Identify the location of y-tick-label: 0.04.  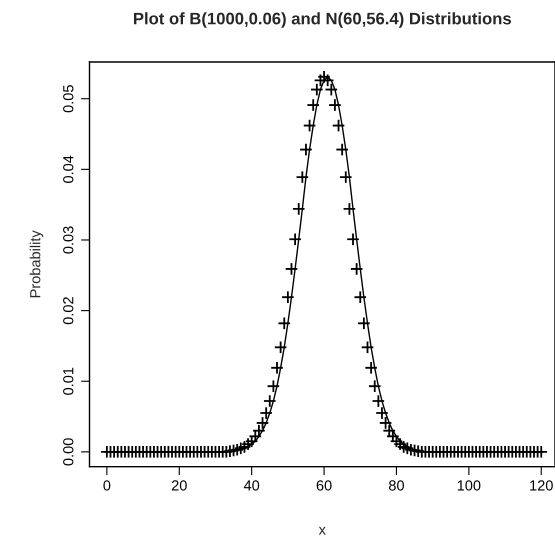
(68, 169).